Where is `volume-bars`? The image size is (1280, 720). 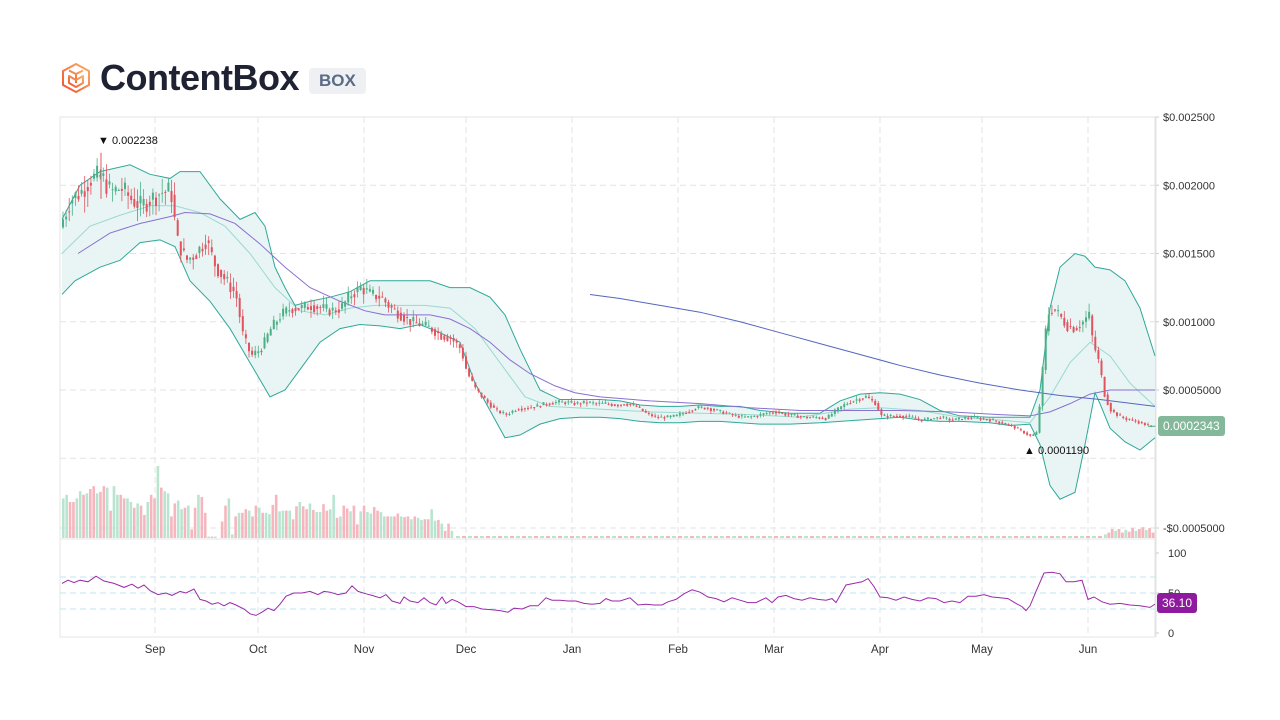 volume-bars is located at coordinates (608, 502).